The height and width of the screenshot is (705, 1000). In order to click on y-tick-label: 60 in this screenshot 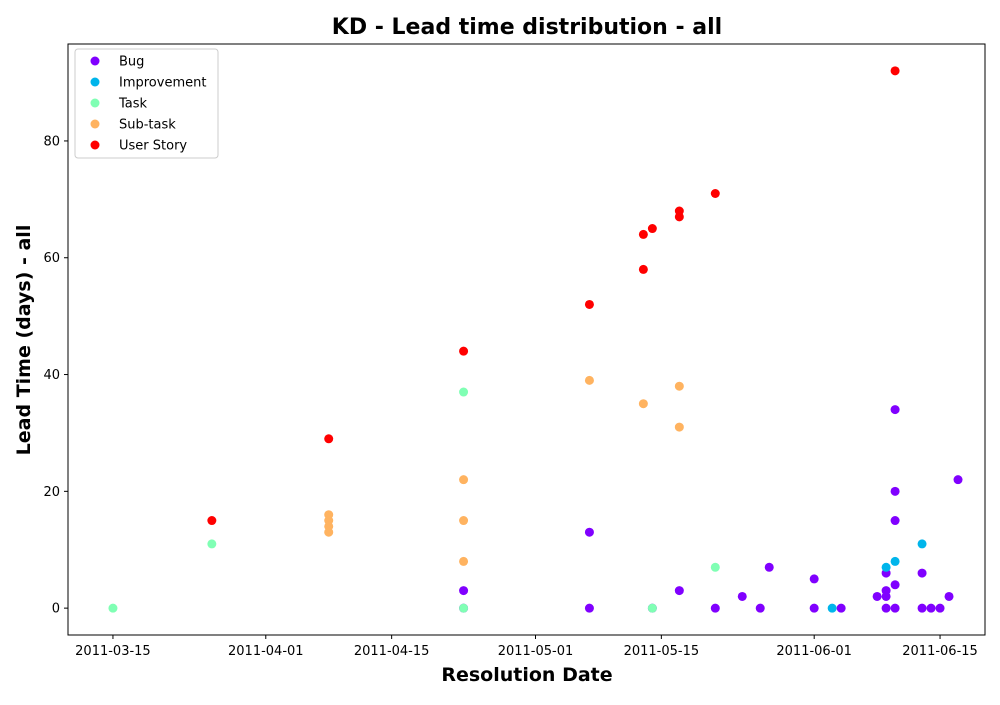, I will do `click(51, 258)`.